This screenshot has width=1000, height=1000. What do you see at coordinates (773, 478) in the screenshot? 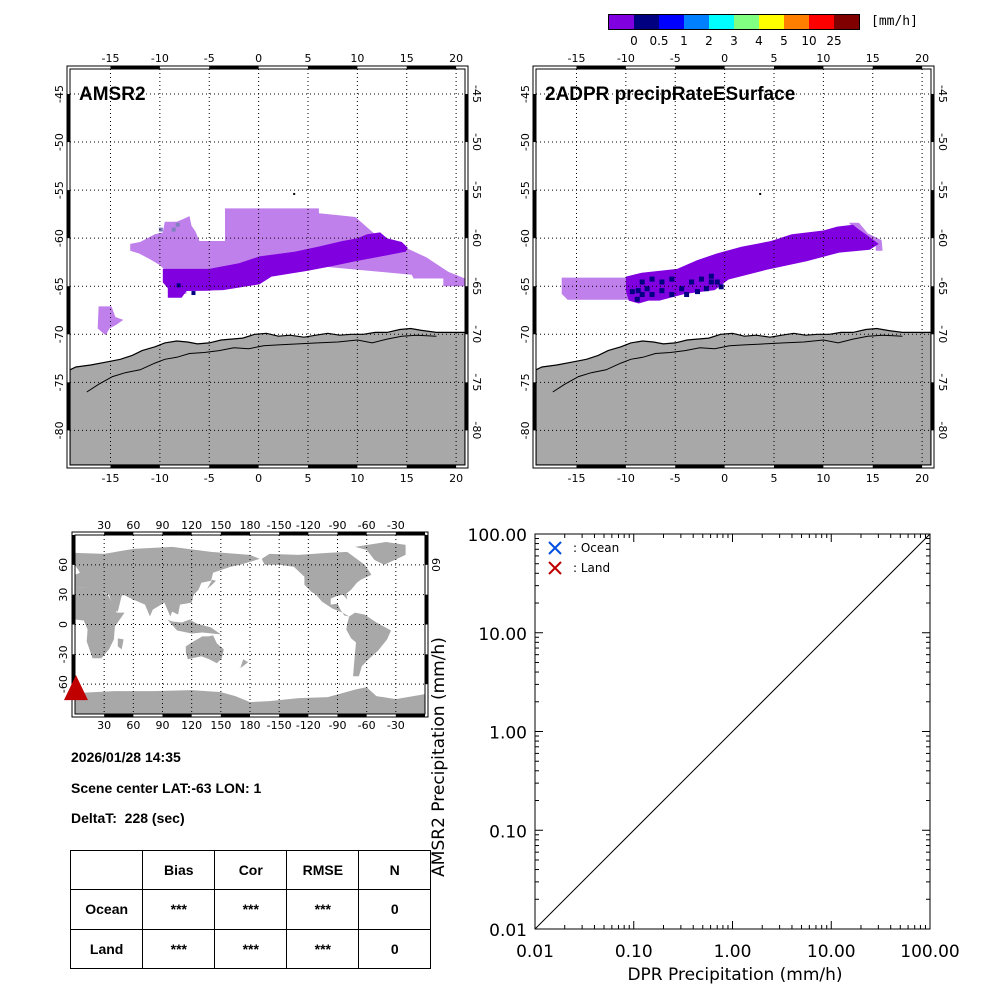
I see `lon-tick-label-bottom: 5` at bounding box center [773, 478].